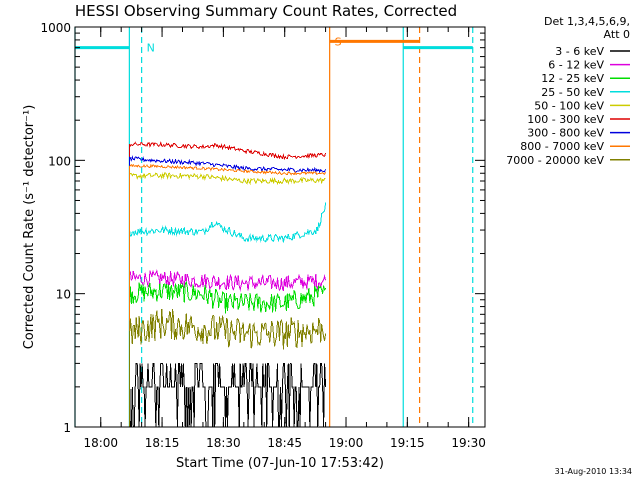 Image resolution: width=640 pixels, height=480 pixels. What do you see at coordinates (555, 160) in the screenshot?
I see `legend-entry-label: 7000 - 20000 keV` at bounding box center [555, 160].